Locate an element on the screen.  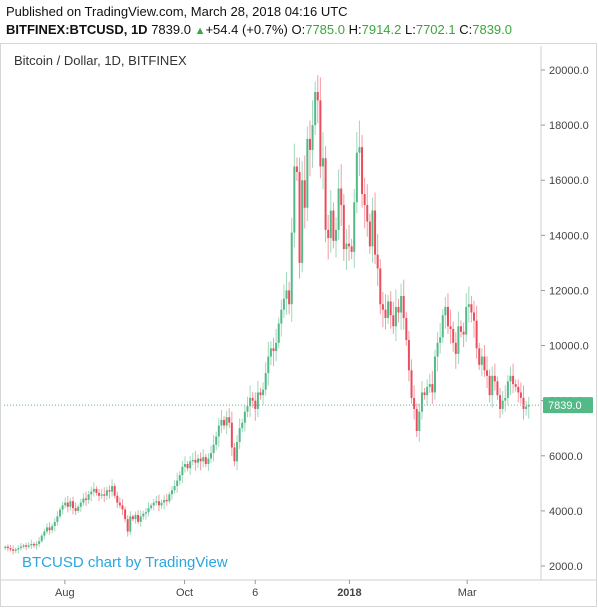
y-tick-label: 6000.0 is located at coordinates (566, 457).